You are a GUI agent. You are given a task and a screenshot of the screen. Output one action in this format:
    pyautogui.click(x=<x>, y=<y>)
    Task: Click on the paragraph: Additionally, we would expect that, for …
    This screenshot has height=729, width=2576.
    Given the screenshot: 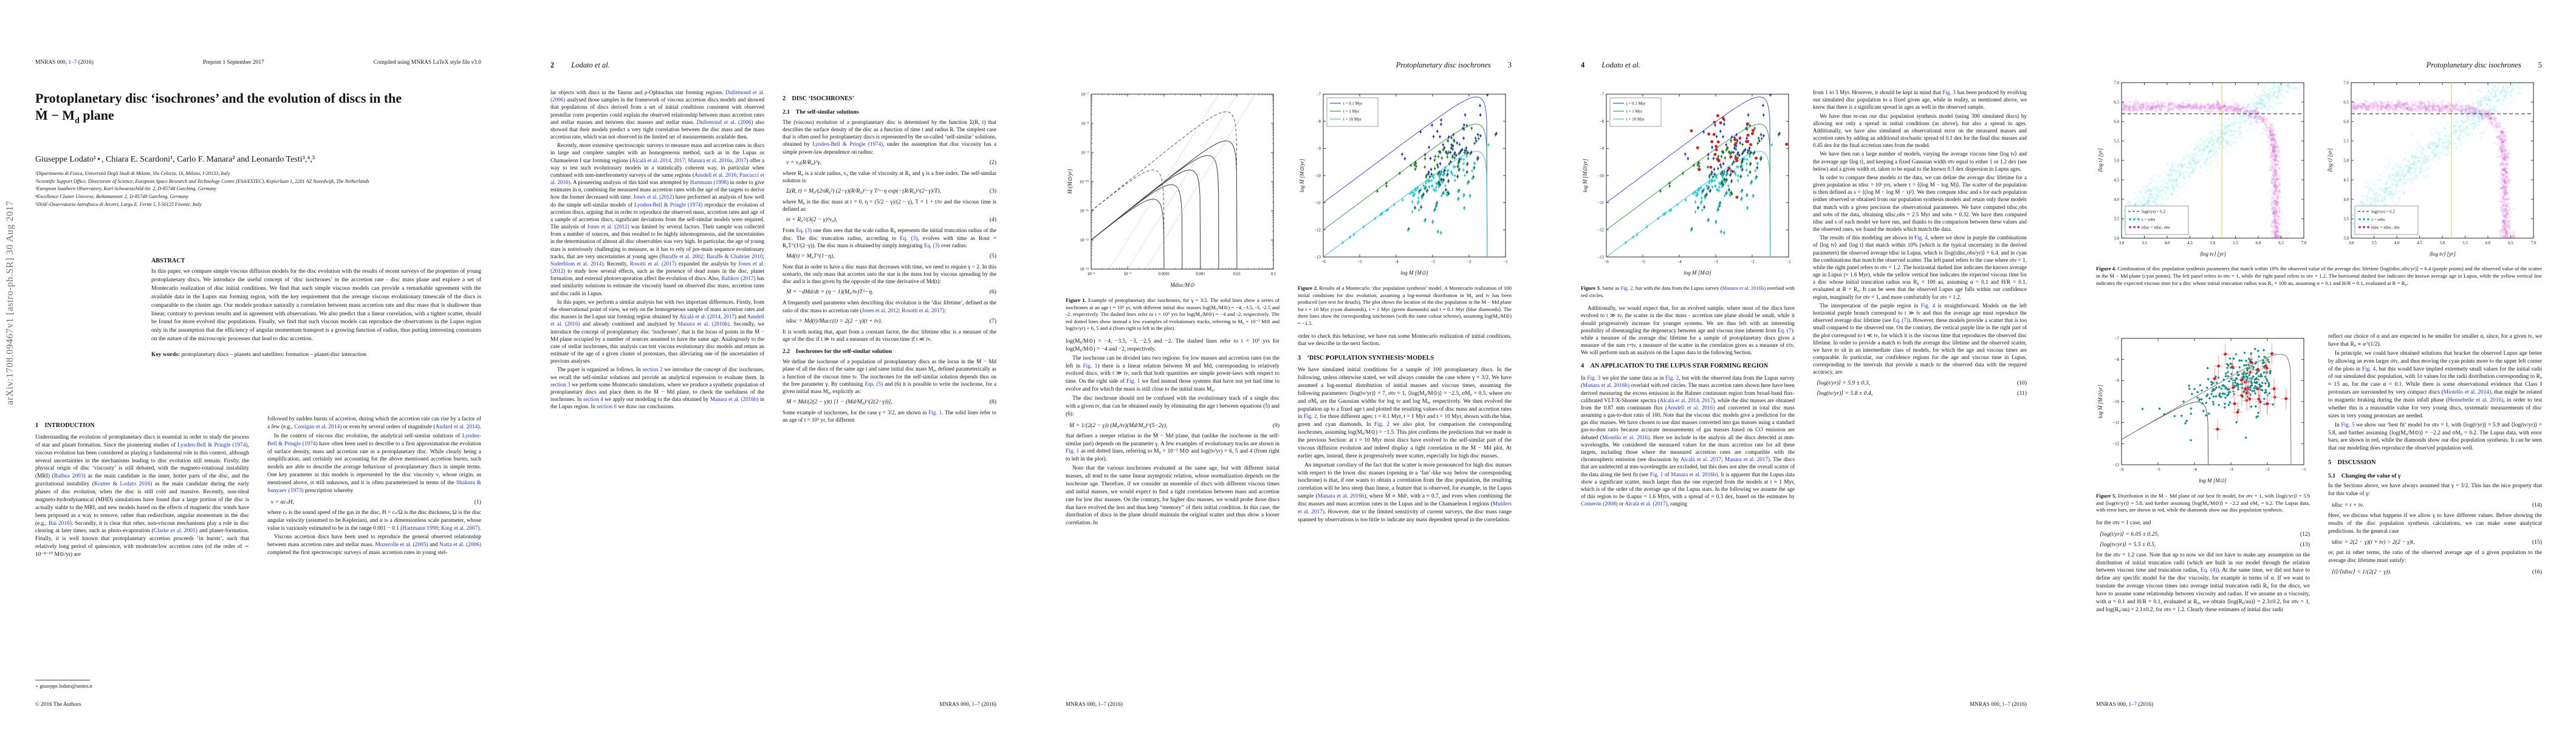 What is the action you would take?
    pyautogui.click(x=1688, y=330)
    